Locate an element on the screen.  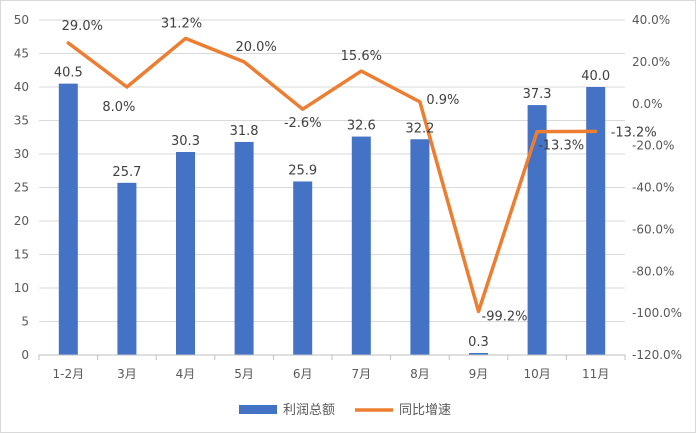
left-axis-tick-label: 20 is located at coordinates (21, 221).